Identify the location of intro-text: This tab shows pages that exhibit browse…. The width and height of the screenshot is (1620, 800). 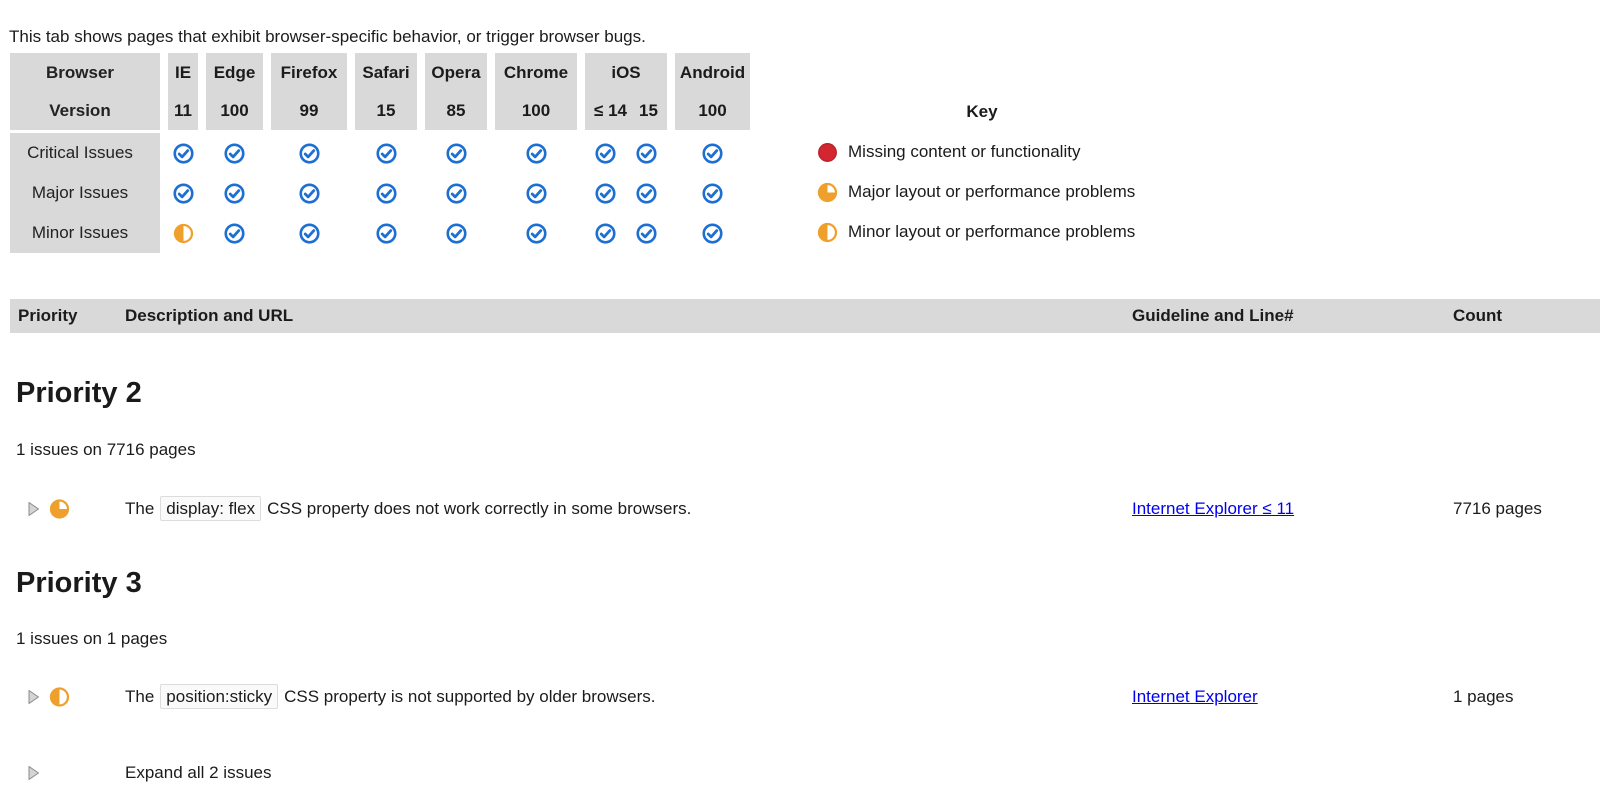
(327, 36).